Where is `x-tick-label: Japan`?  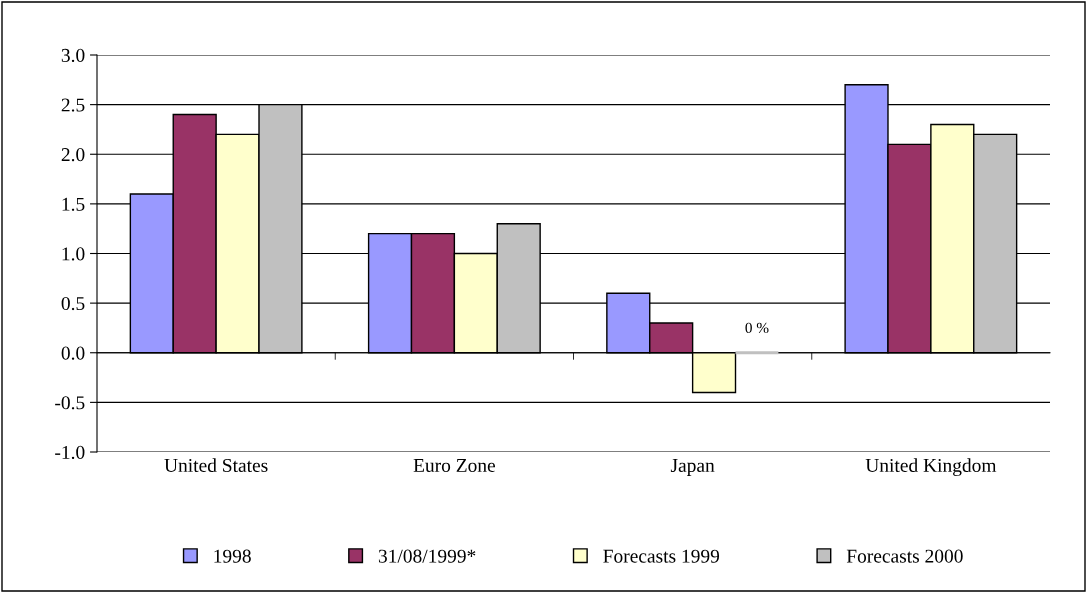 x-tick-label: Japan is located at coordinates (692, 467).